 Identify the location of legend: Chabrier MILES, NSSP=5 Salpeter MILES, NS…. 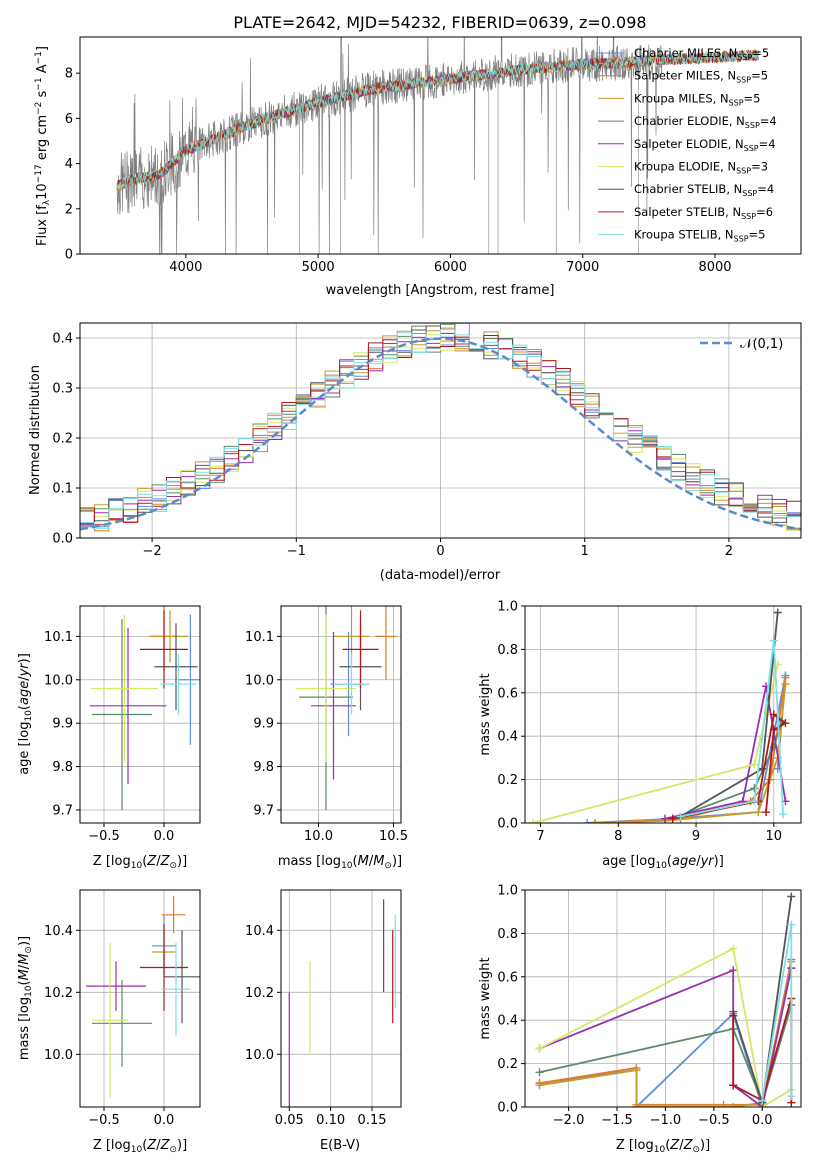
(687, 145).